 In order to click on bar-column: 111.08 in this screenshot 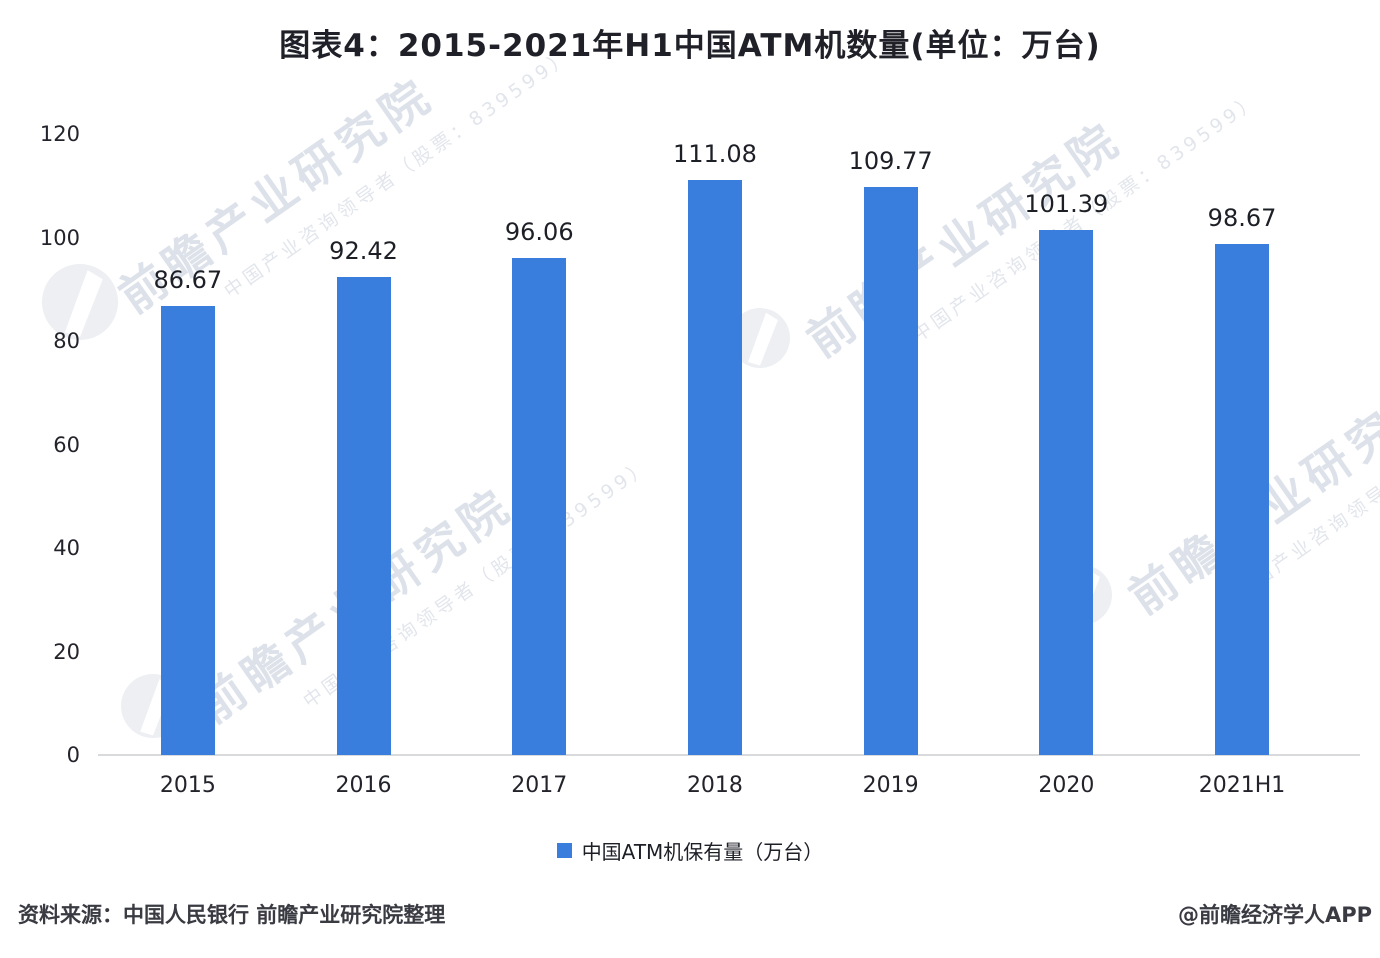, I will do `click(715, 377)`.